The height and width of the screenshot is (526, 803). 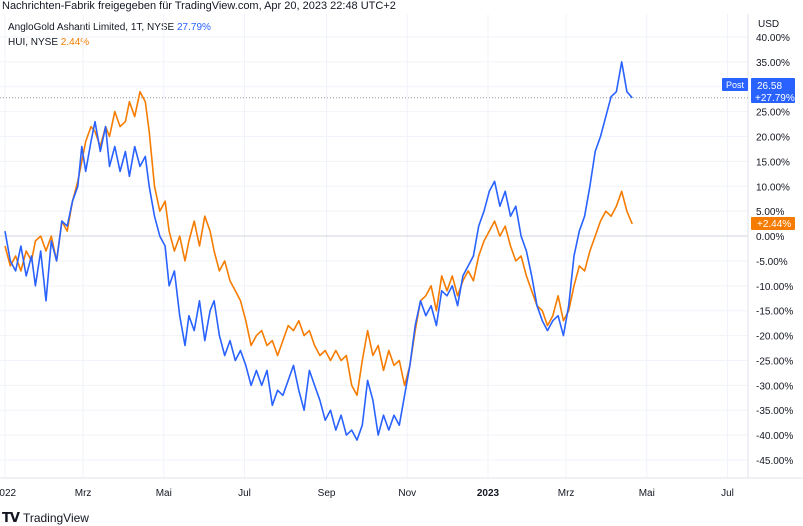 What do you see at coordinates (8, 493) in the screenshot?
I see `x-tick-label: 2022` at bounding box center [8, 493].